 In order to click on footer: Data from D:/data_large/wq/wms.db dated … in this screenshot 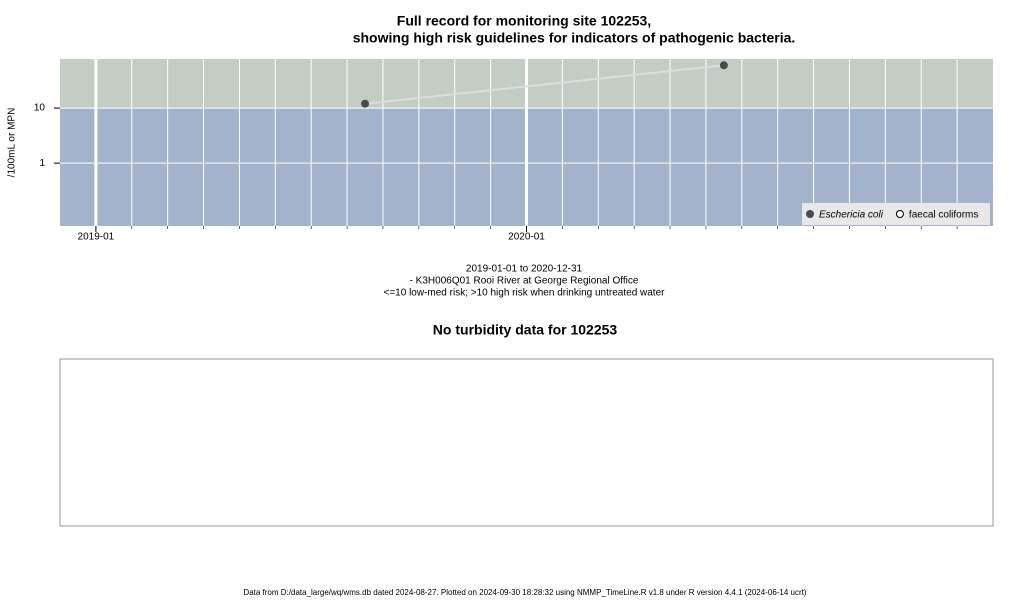, I will do `click(524, 592)`.